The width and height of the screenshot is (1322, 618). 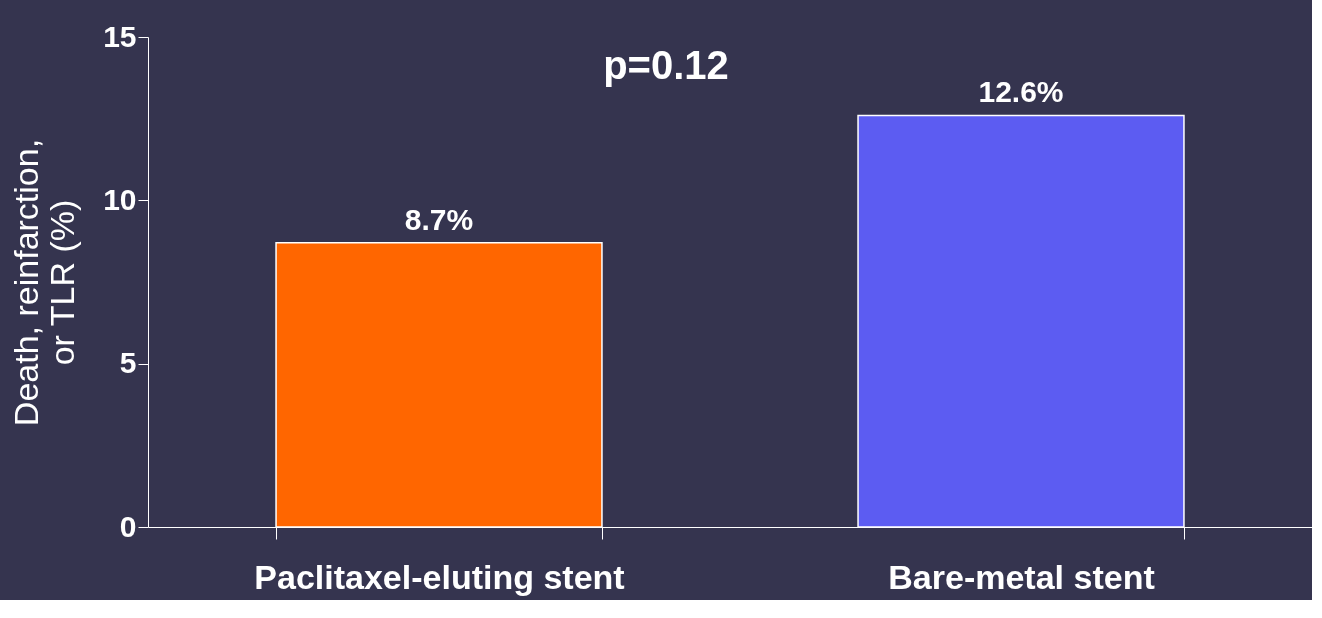 I want to click on y-axis-title: Death, reinfarction, or TLR (%), so click(x=44, y=282).